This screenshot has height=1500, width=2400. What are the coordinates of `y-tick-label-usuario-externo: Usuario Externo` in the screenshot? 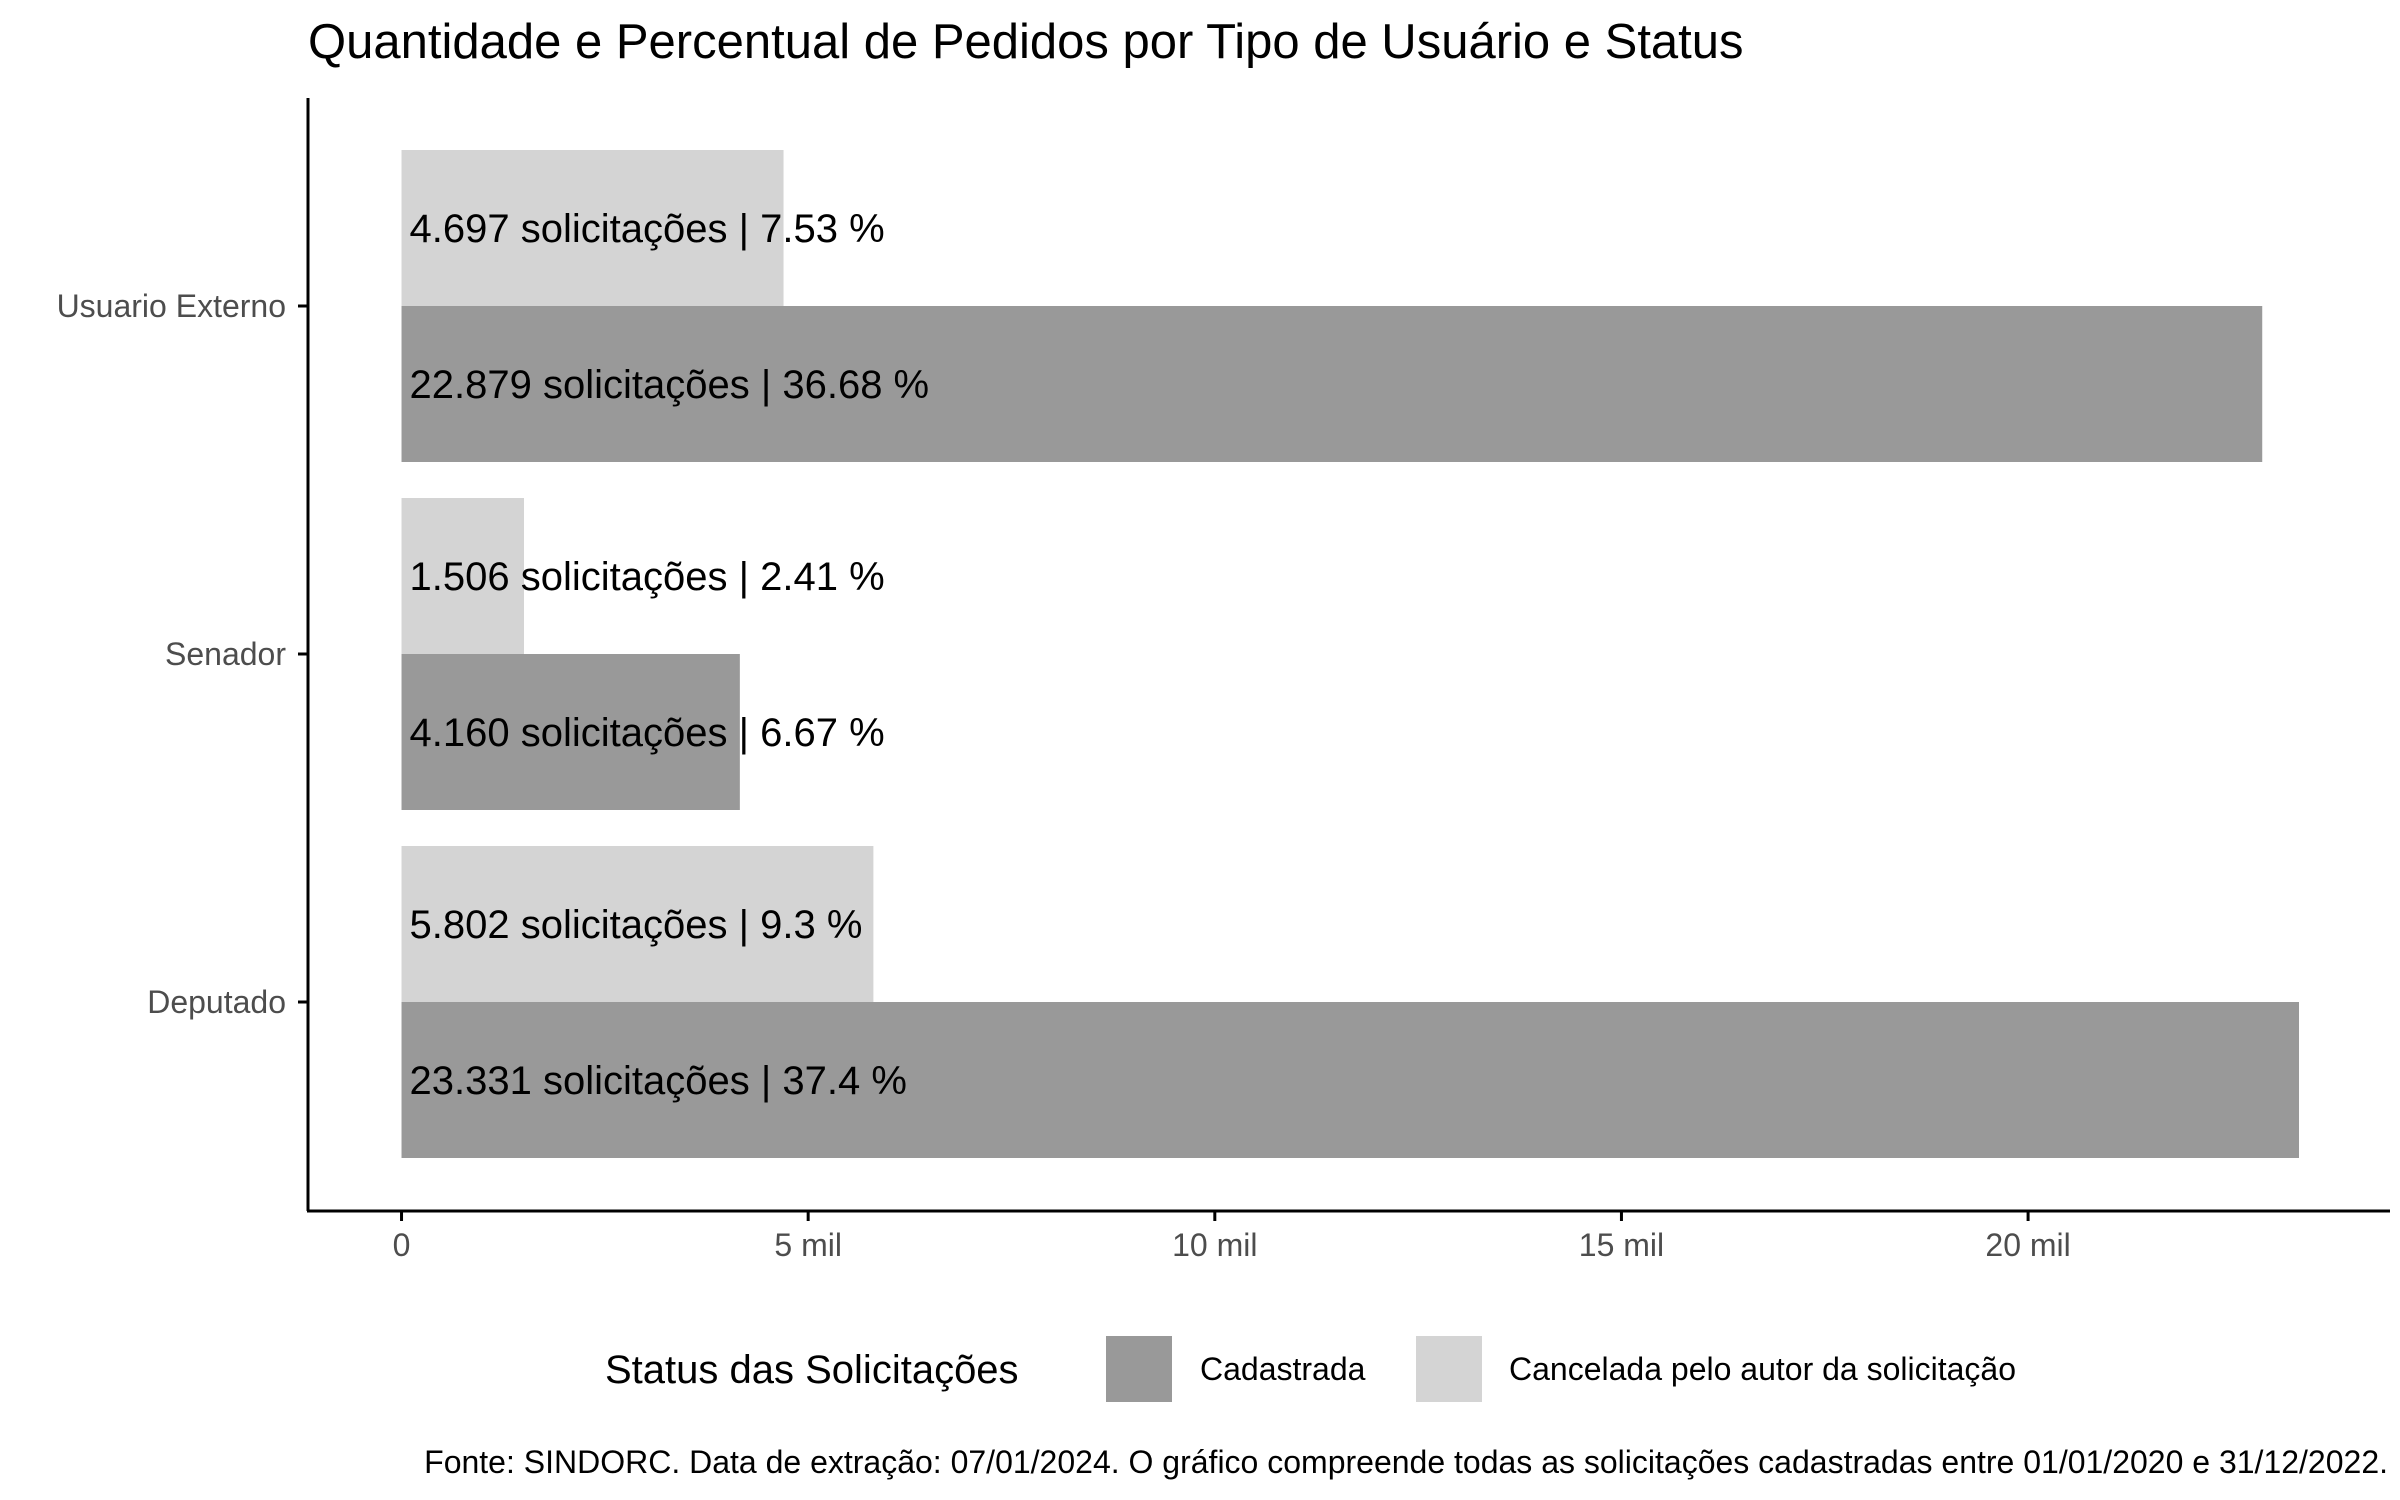 It's located at (171, 306).